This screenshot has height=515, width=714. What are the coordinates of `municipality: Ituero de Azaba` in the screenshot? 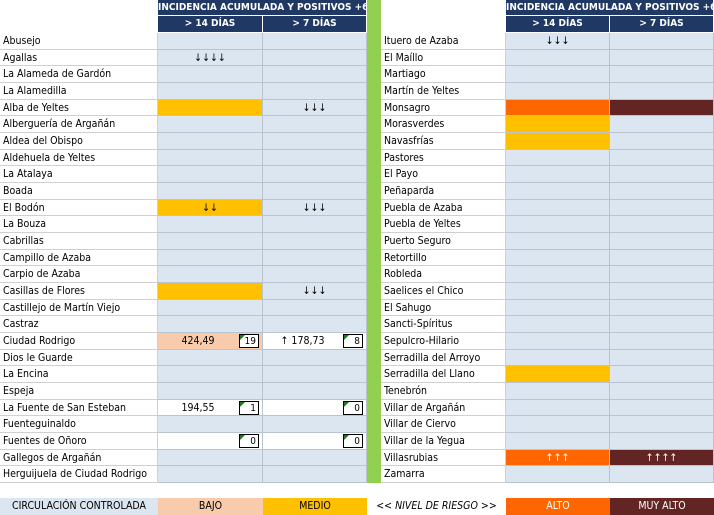 It's located at (443, 41).